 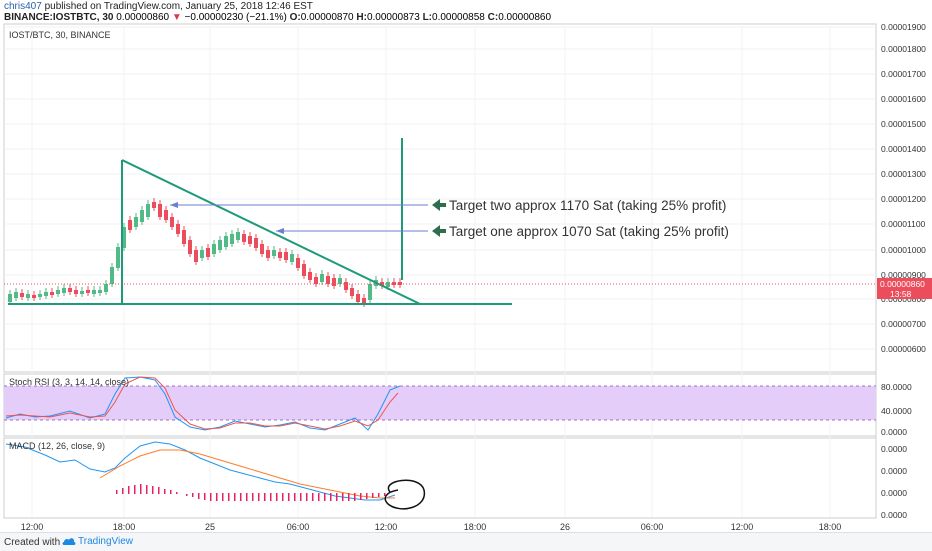 I want to click on left-arrow-icon, so click(x=439, y=231).